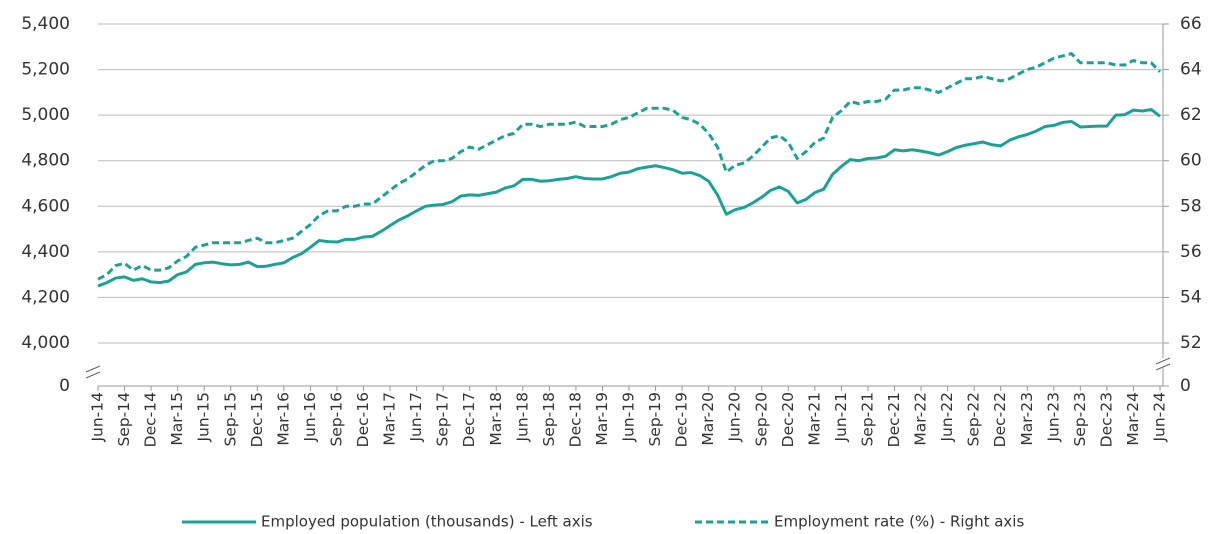  What do you see at coordinates (1191, 70) in the screenshot?
I see `y2-tick-label: 64` at bounding box center [1191, 70].